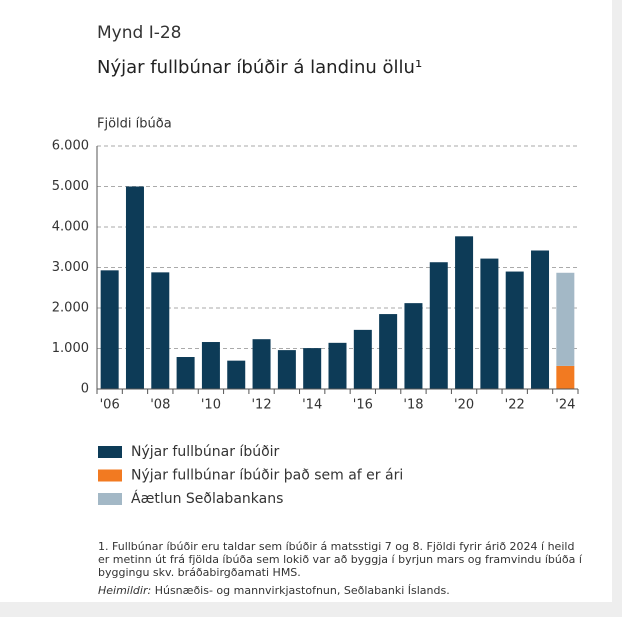 Image resolution: width=622 pixels, height=617 pixels. What do you see at coordinates (464, 405) in the screenshot?
I see `x-tick-label: '20` at bounding box center [464, 405].